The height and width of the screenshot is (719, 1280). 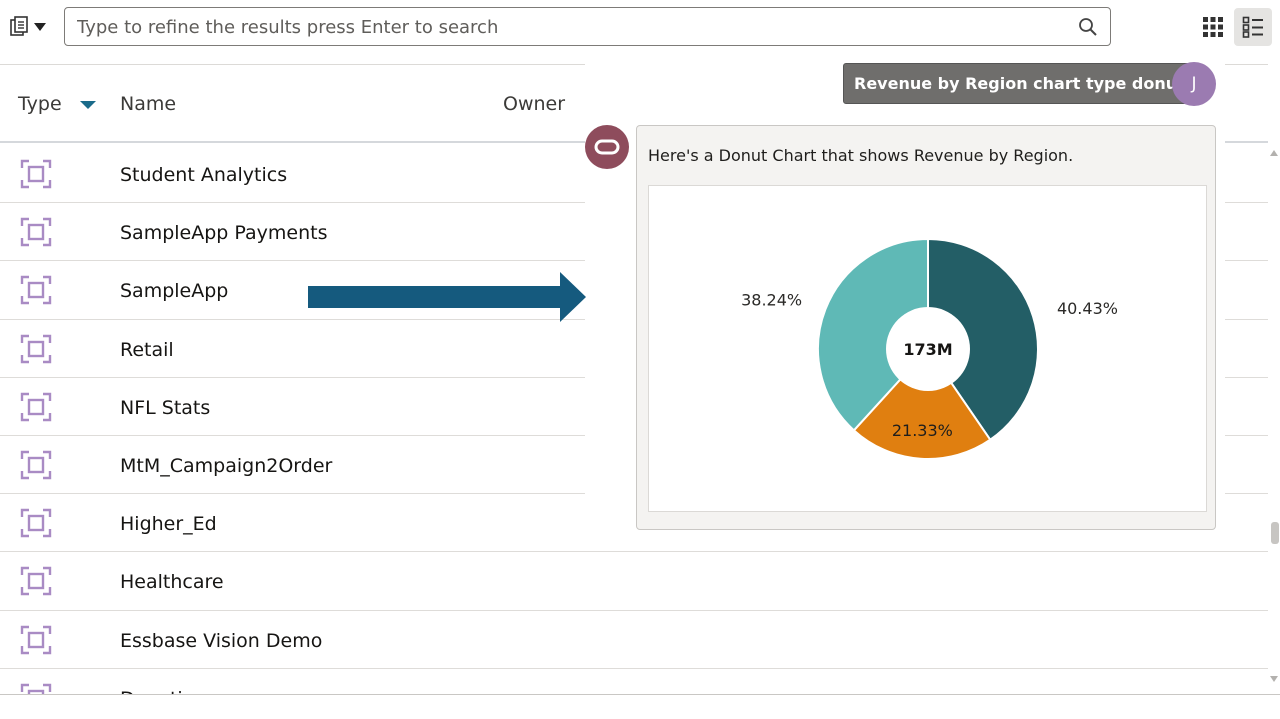 I want to click on data-source-menu-icon, so click(x=19, y=26).